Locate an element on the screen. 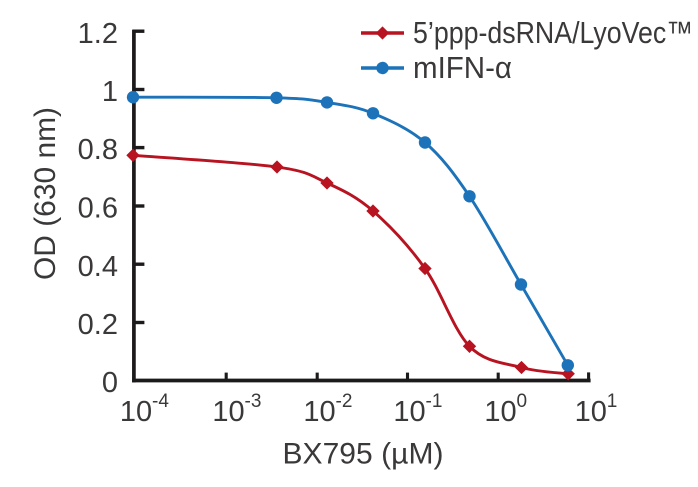 The width and height of the screenshot is (698, 487). svg-text: -1 is located at coordinates (434, 401).